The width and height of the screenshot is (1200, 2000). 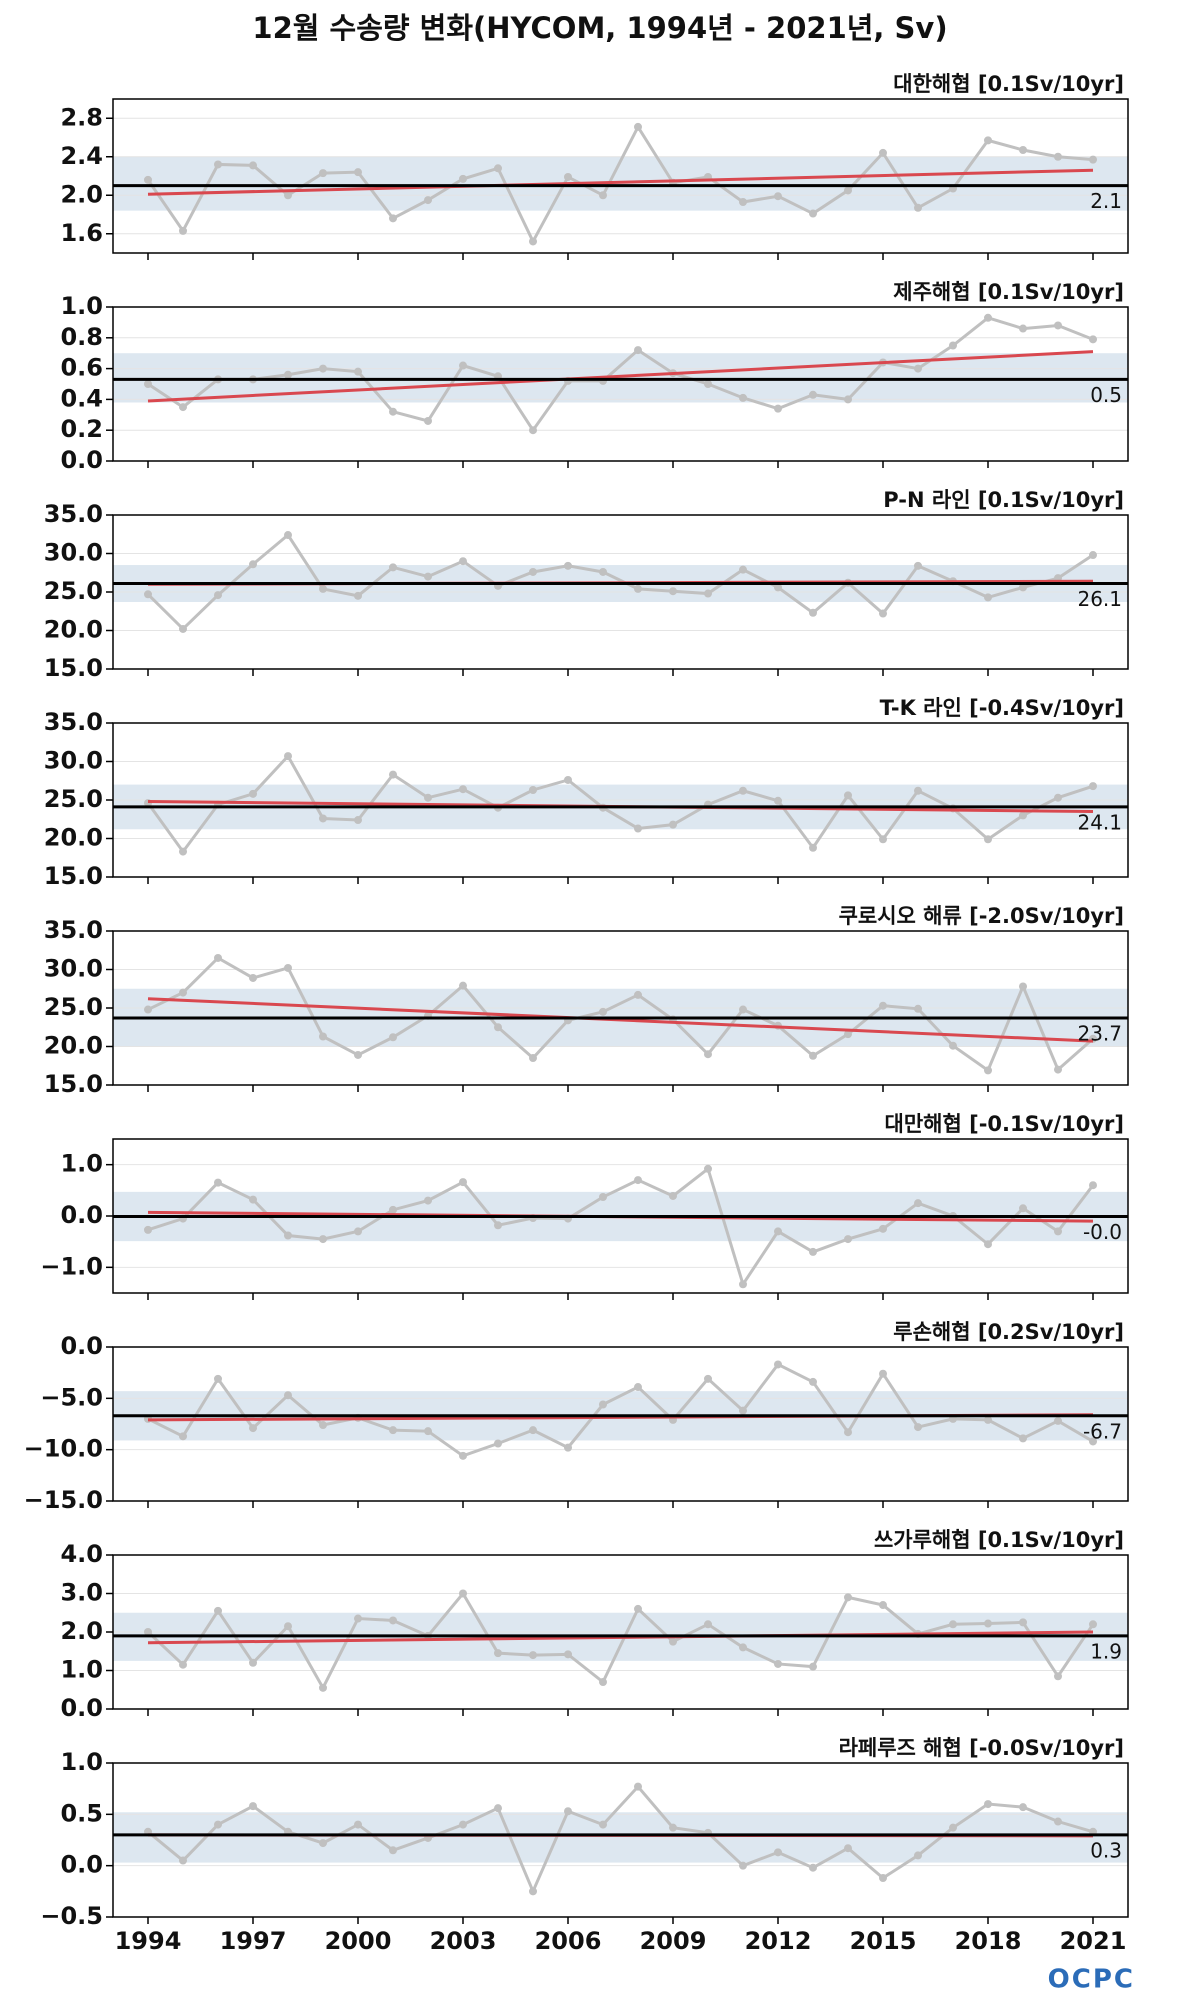 I want to click on std-band, so click(x=620, y=1837).